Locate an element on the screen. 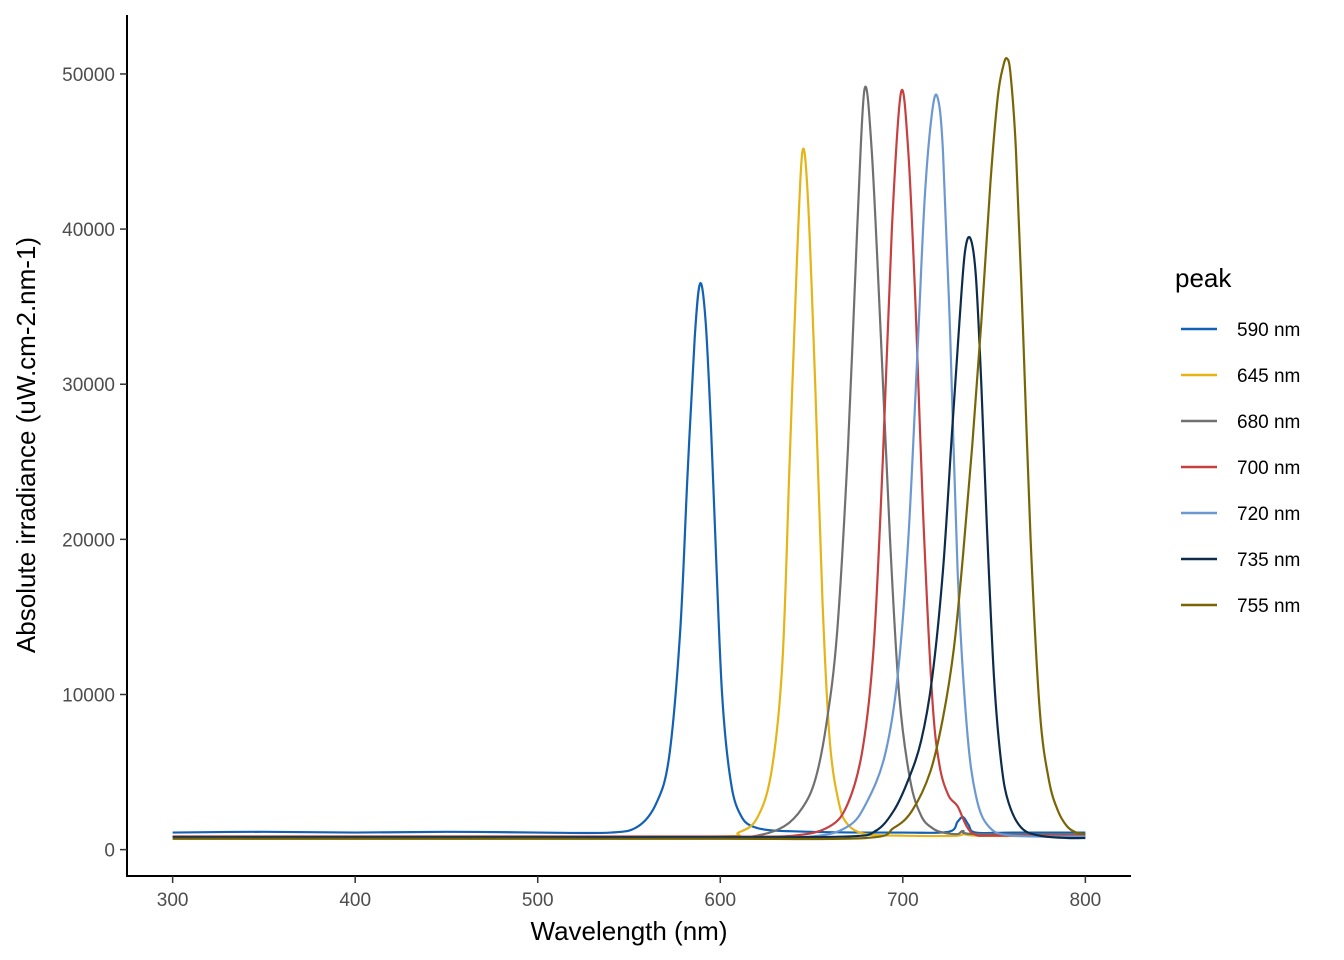 The height and width of the screenshot is (960, 1344). y-tick-label: 40000 is located at coordinates (88, 230).